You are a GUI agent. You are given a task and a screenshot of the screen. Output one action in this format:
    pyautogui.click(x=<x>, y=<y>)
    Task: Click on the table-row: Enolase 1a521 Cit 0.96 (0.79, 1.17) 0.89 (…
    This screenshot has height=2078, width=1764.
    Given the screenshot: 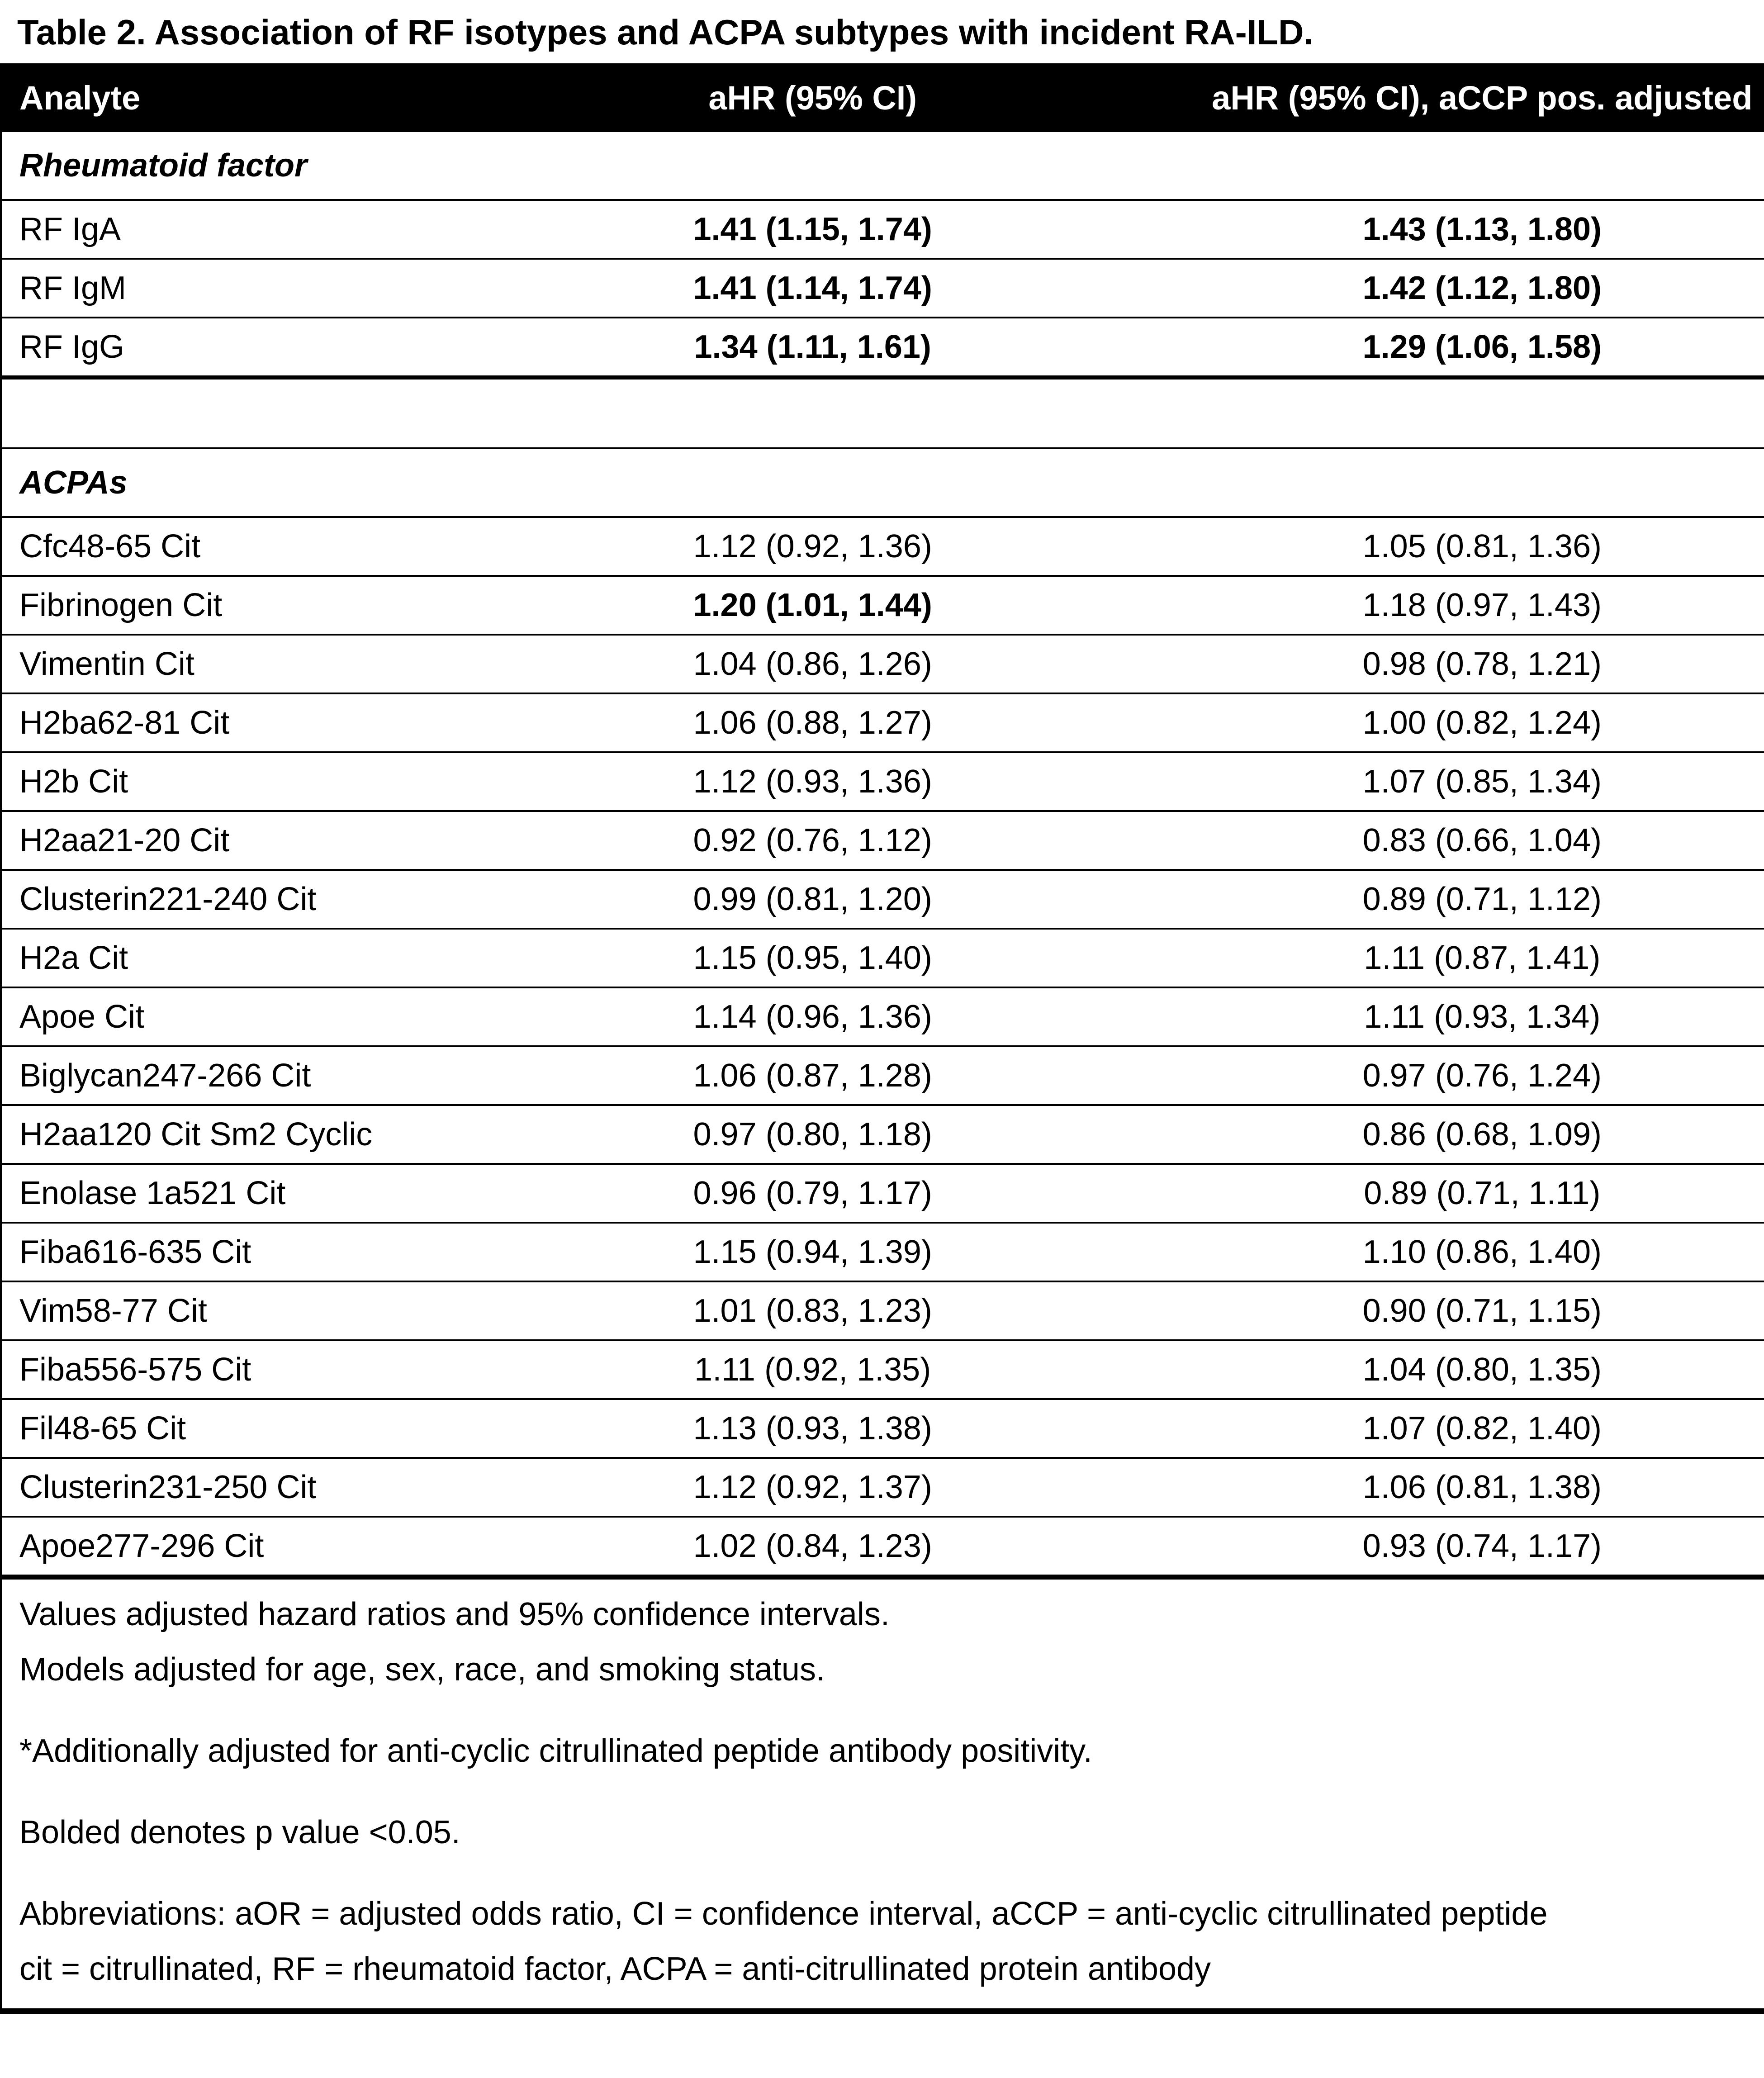 What is the action you would take?
    pyautogui.click(x=883, y=1194)
    